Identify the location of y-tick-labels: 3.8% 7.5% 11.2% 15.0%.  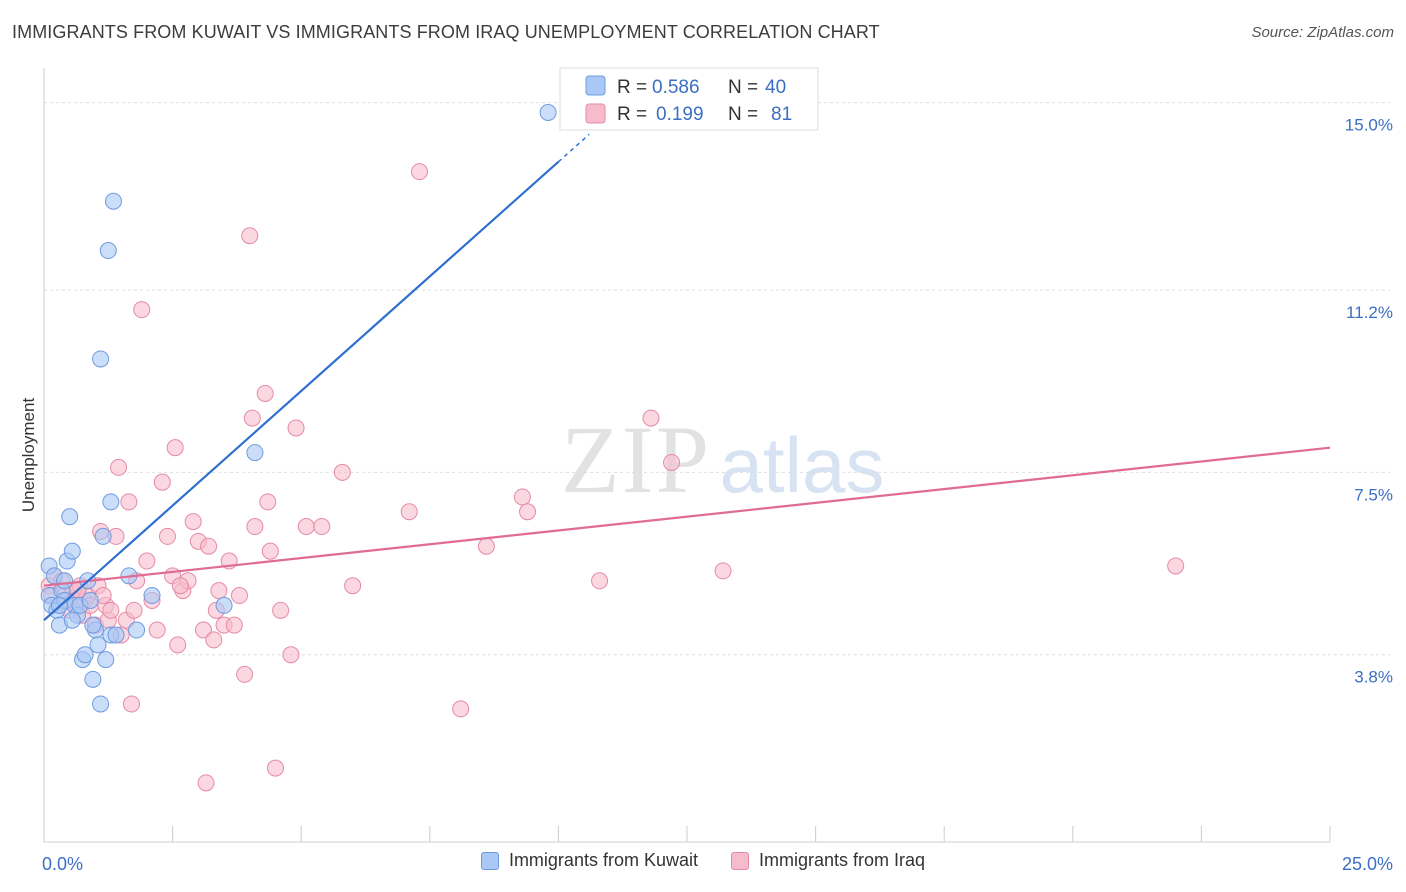
(1369, 401).